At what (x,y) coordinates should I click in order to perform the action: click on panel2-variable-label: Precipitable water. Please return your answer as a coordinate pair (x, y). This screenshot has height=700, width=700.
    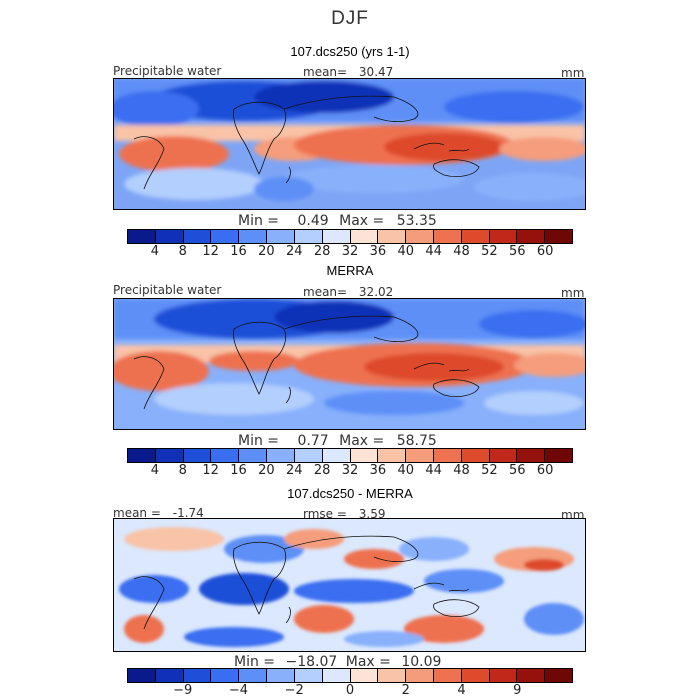
    Looking at the image, I should click on (167, 290).